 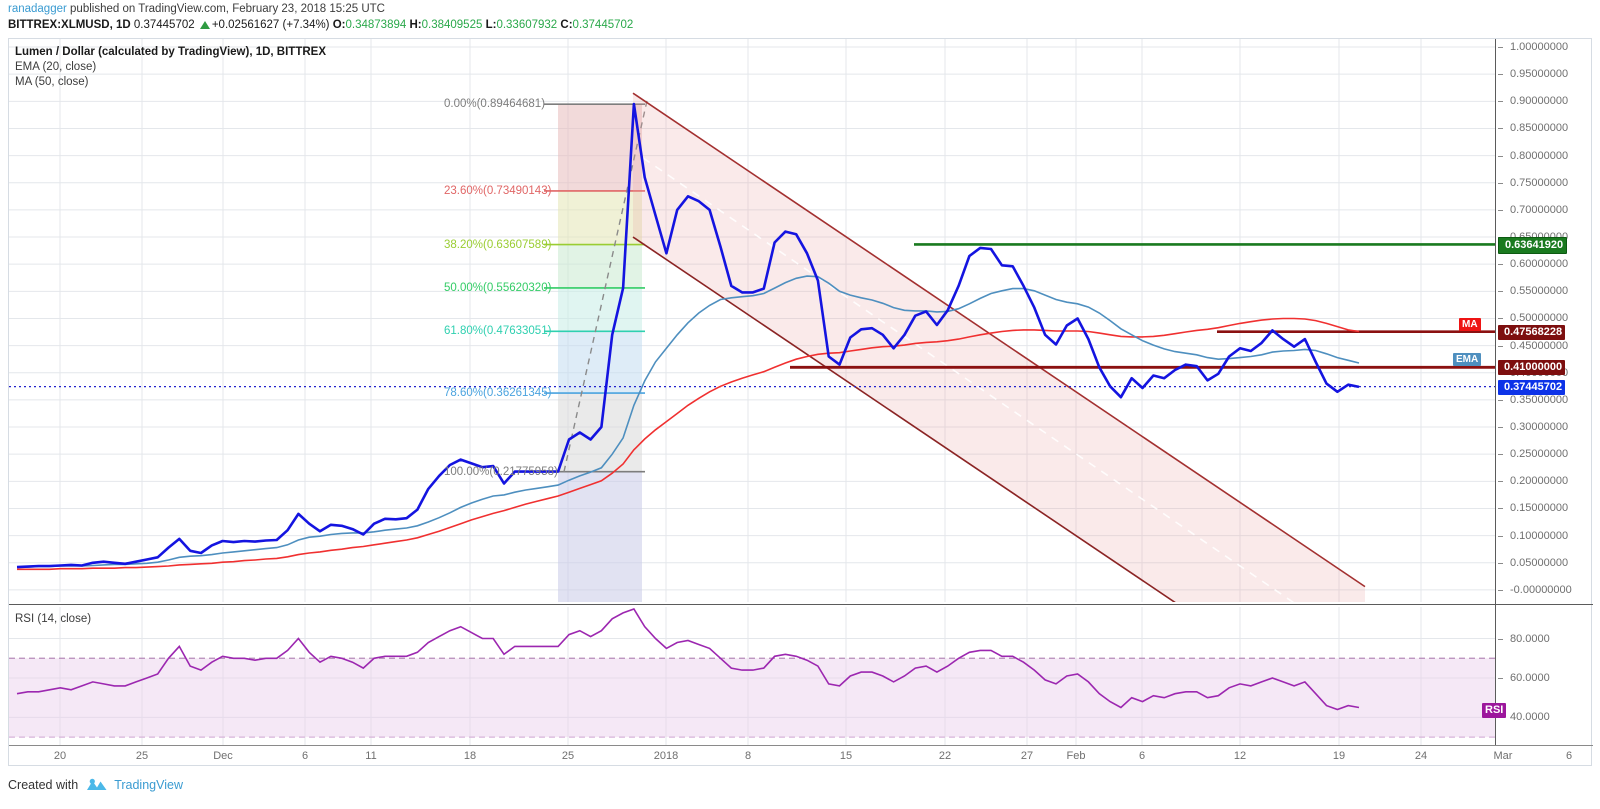 What do you see at coordinates (1539, 399) in the screenshot?
I see `price-axis-label: 0.35000000` at bounding box center [1539, 399].